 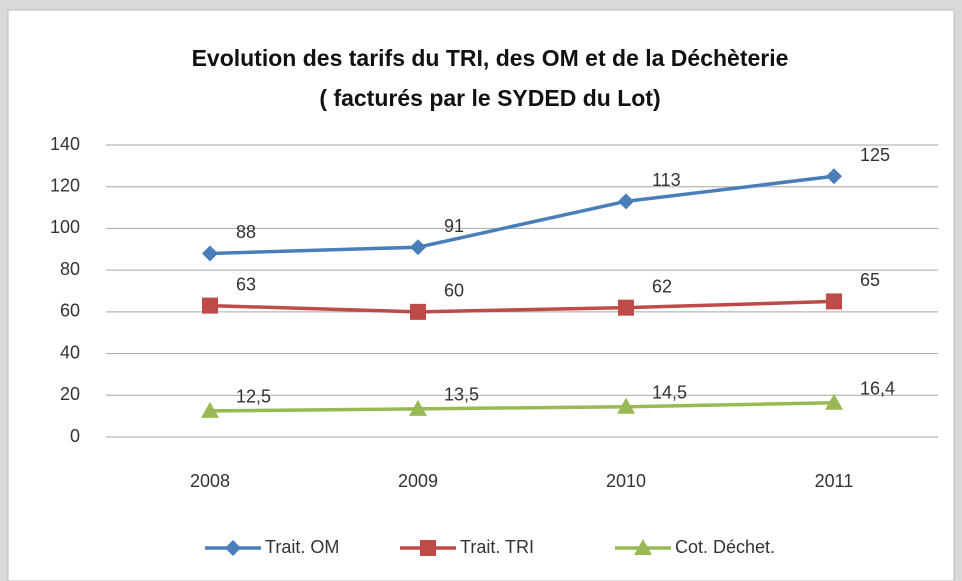 I want to click on y-tick-label: 40, so click(x=70, y=352).